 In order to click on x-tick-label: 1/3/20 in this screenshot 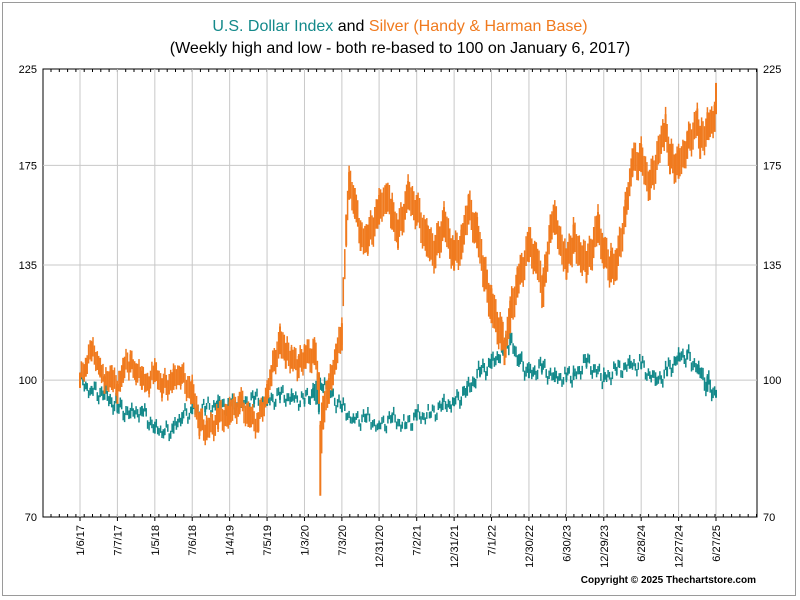, I will do `click(305, 540)`.